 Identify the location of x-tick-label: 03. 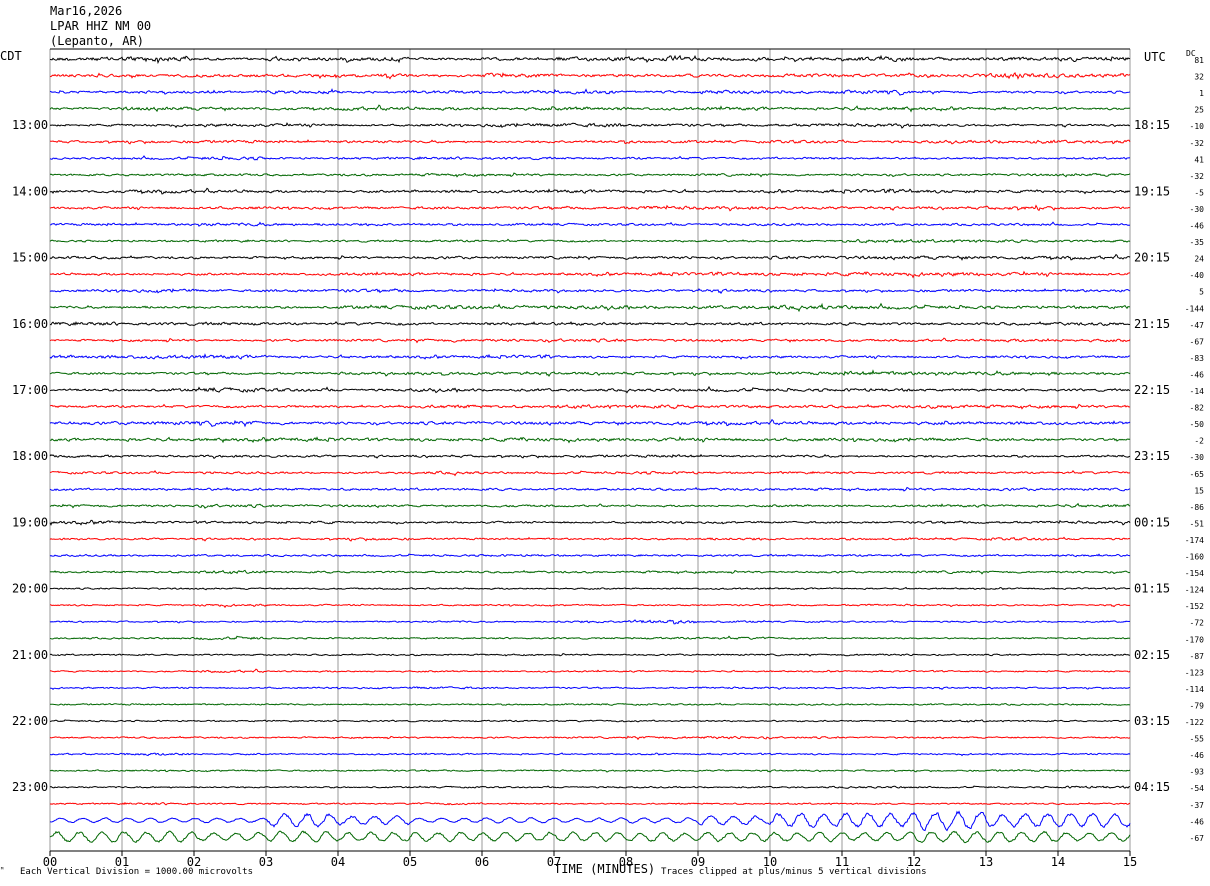
(266, 862).